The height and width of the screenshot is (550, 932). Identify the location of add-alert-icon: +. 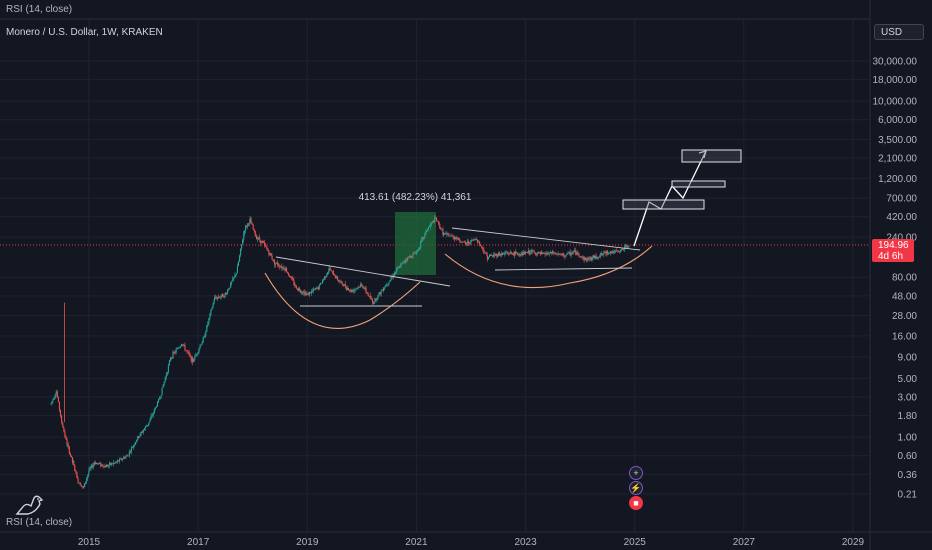
(636, 473).